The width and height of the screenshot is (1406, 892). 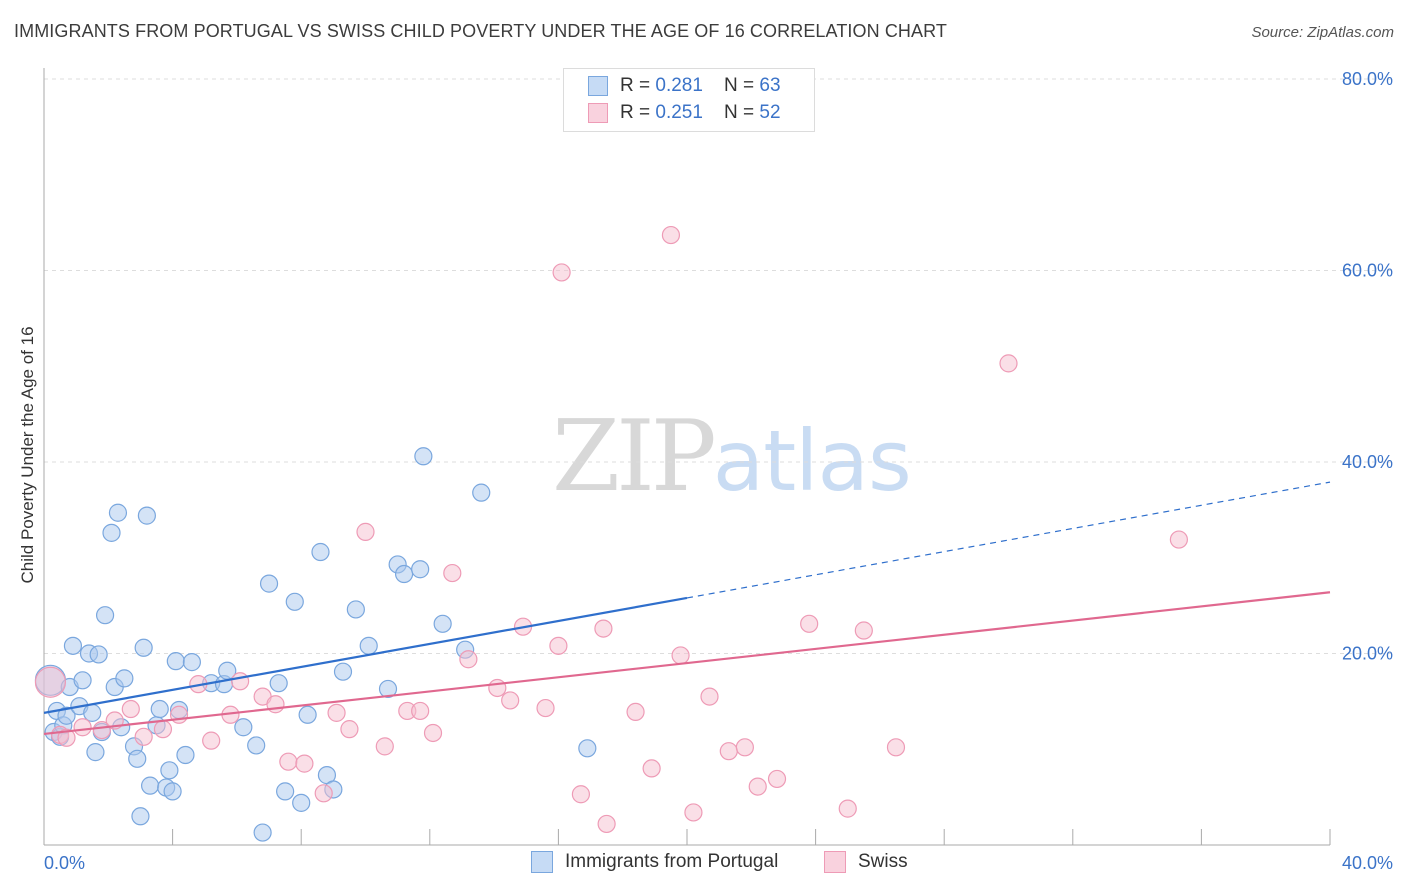 What do you see at coordinates (64, 863) in the screenshot?
I see `x-tick-label: 0.0%` at bounding box center [64, 863].